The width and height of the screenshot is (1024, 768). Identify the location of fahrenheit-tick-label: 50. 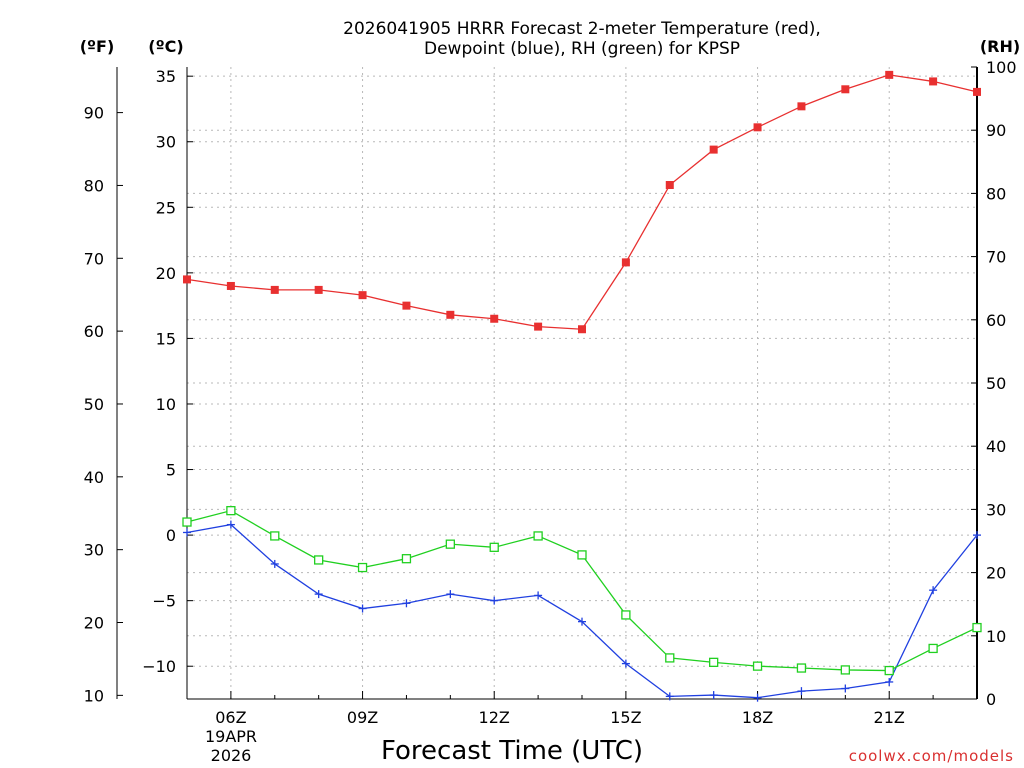
(94, 404).